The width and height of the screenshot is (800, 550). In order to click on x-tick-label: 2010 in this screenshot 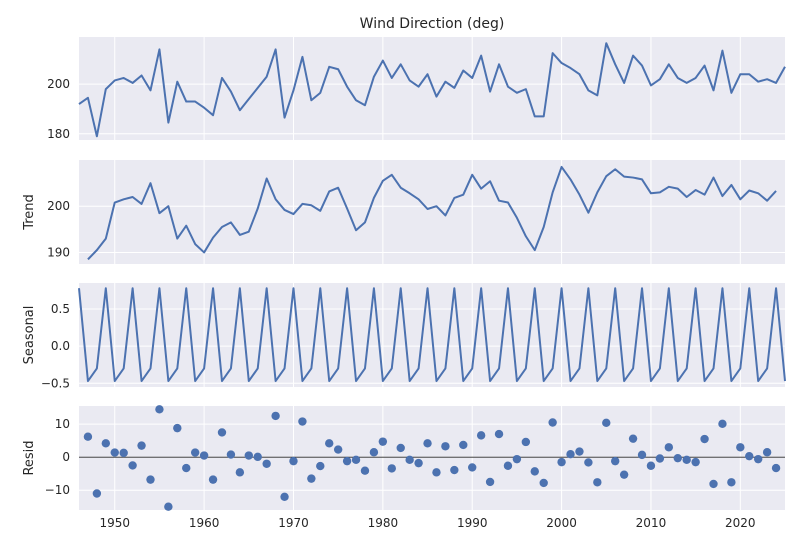, I will do `click(651, 523)`.